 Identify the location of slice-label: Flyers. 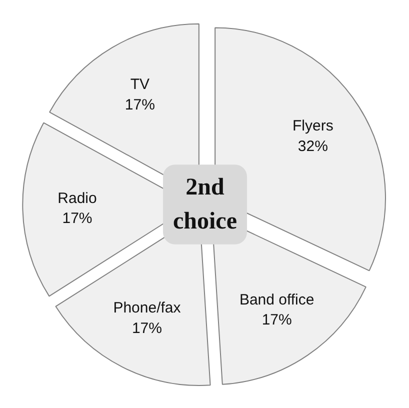
(313, 125).